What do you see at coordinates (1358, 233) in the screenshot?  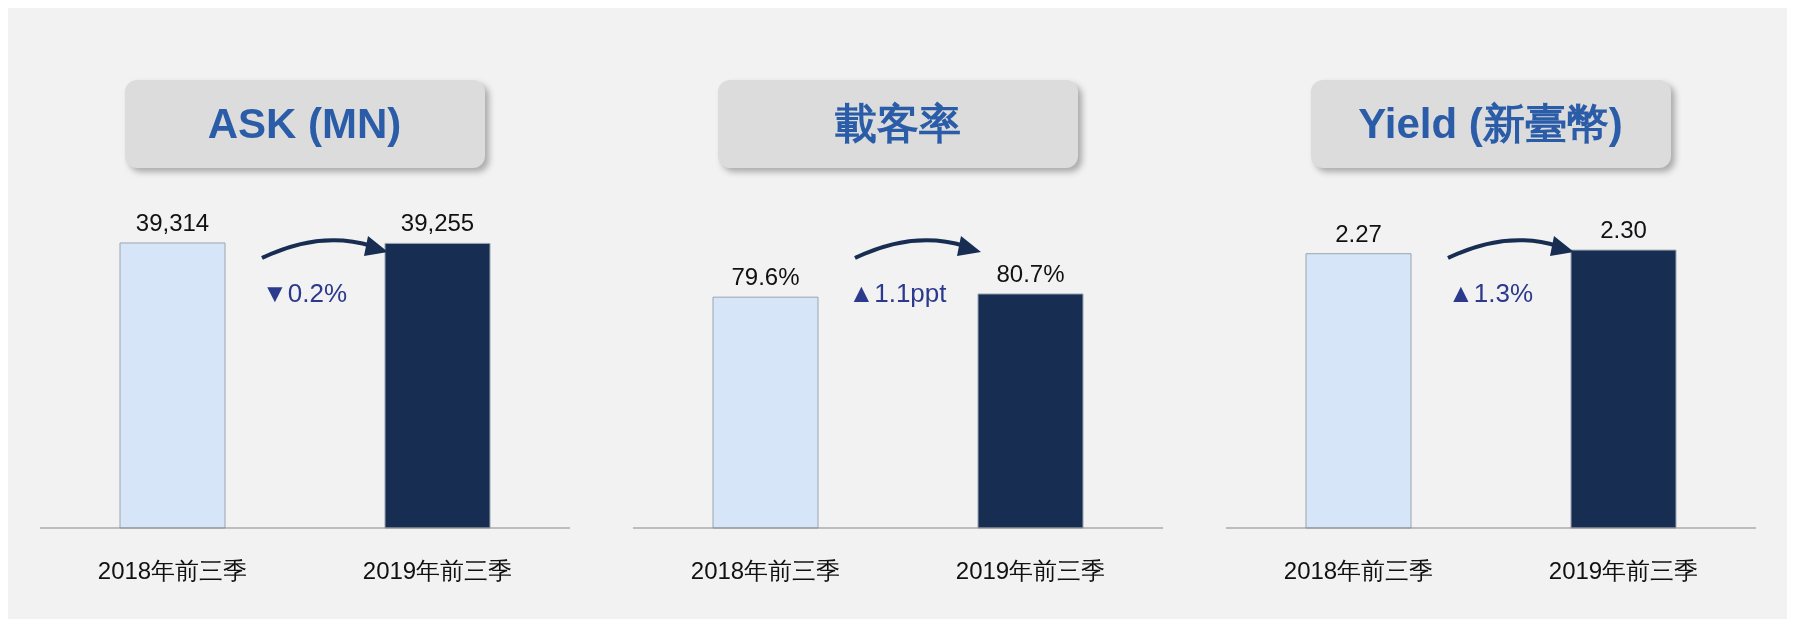 I see `data-label: 2.27` at bounding box center [1358, 233].